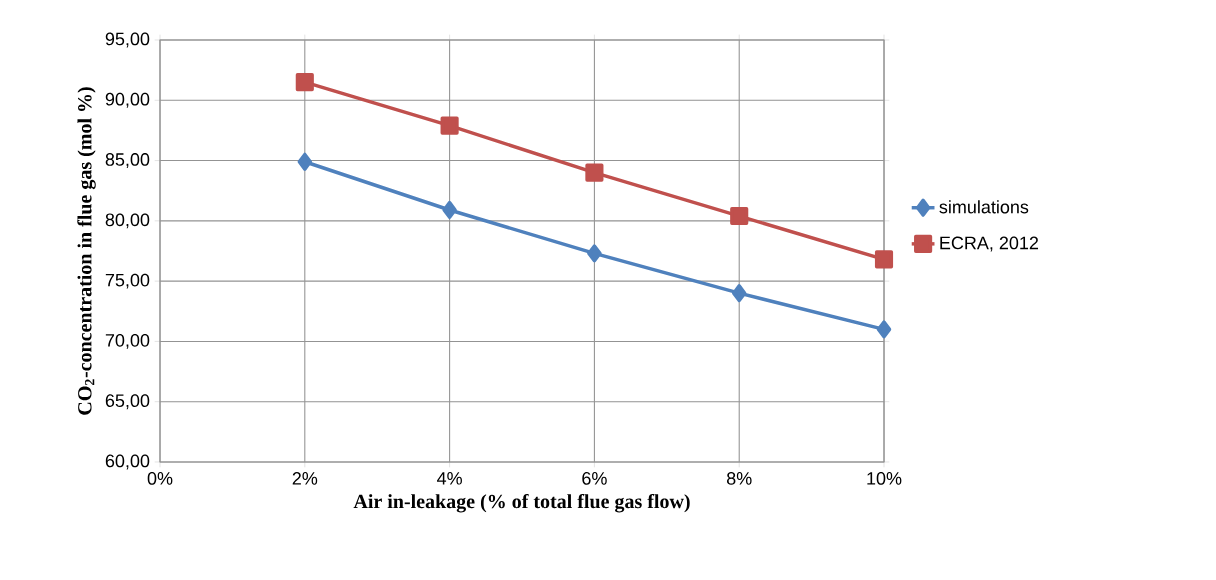 The width and height of the screenshot is (1216, 580). Describe the element at coordinates (594, 478) in the screenshot. I see `x-tick-label: 6%` at that location.